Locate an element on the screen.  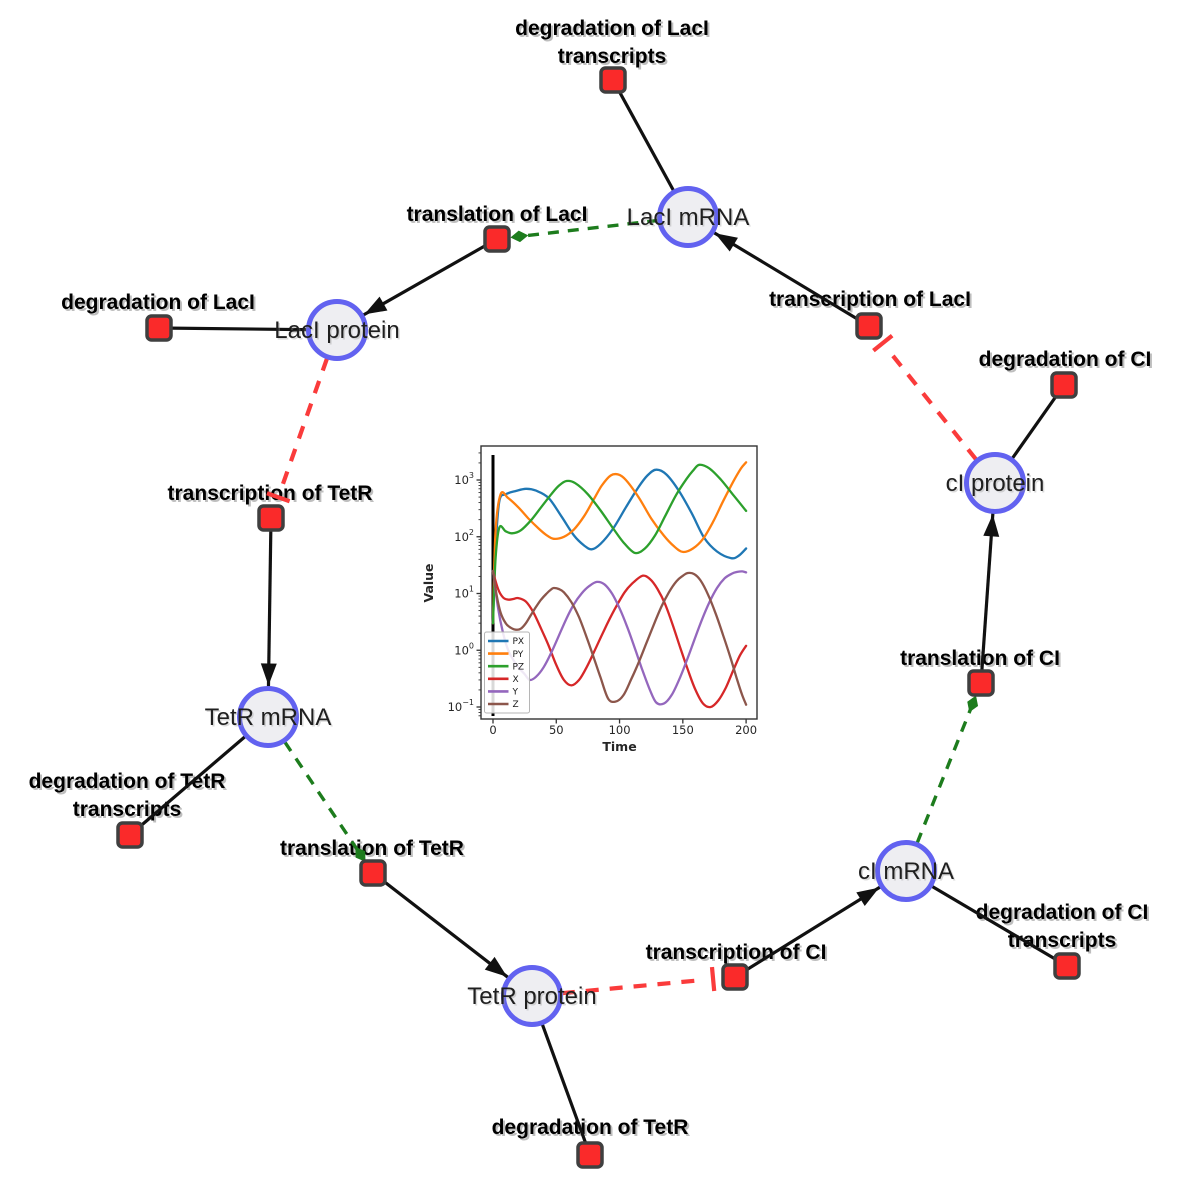
chart-x-tick-label: 100 is located at coordinates (620, 730).